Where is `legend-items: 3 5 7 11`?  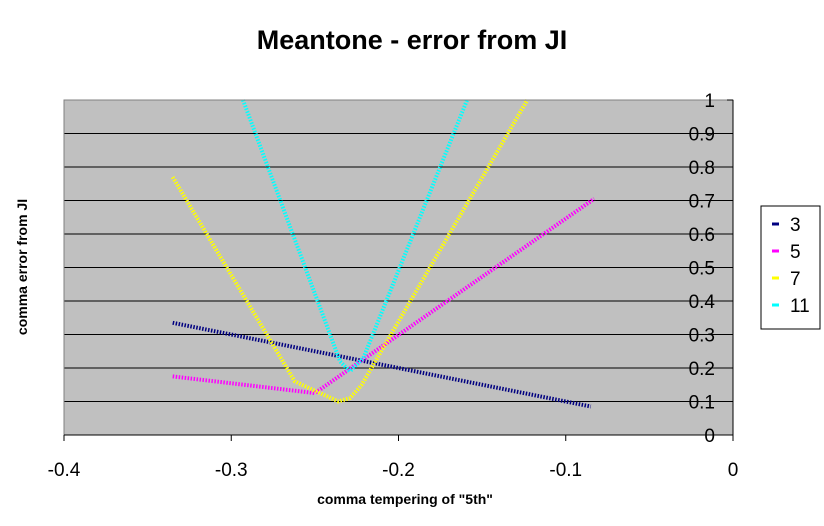
legend-items: 3 5 7 11 is located at coordinates (791, 266).